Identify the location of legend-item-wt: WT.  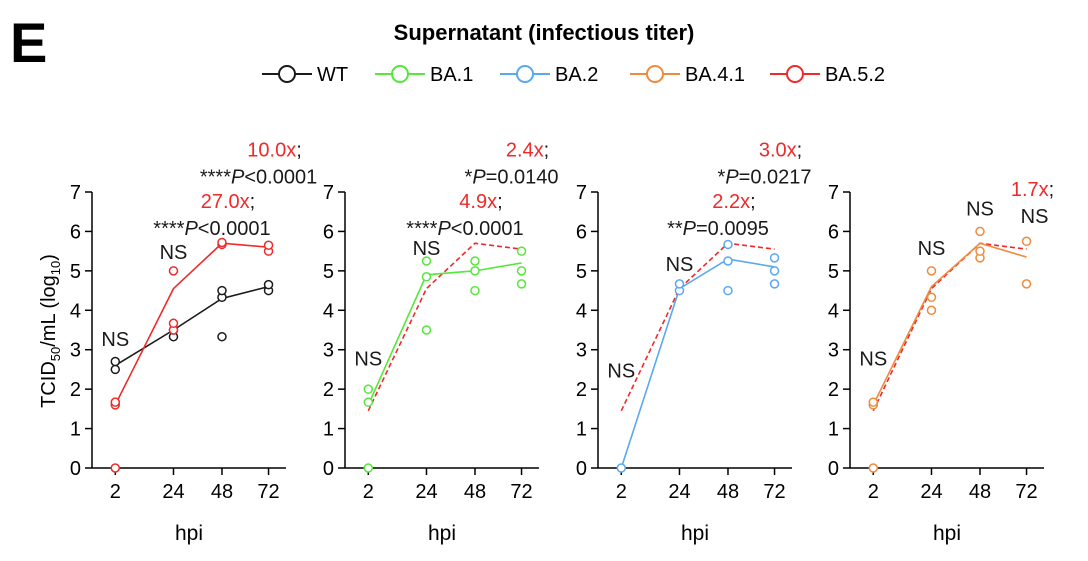
(305, 75).